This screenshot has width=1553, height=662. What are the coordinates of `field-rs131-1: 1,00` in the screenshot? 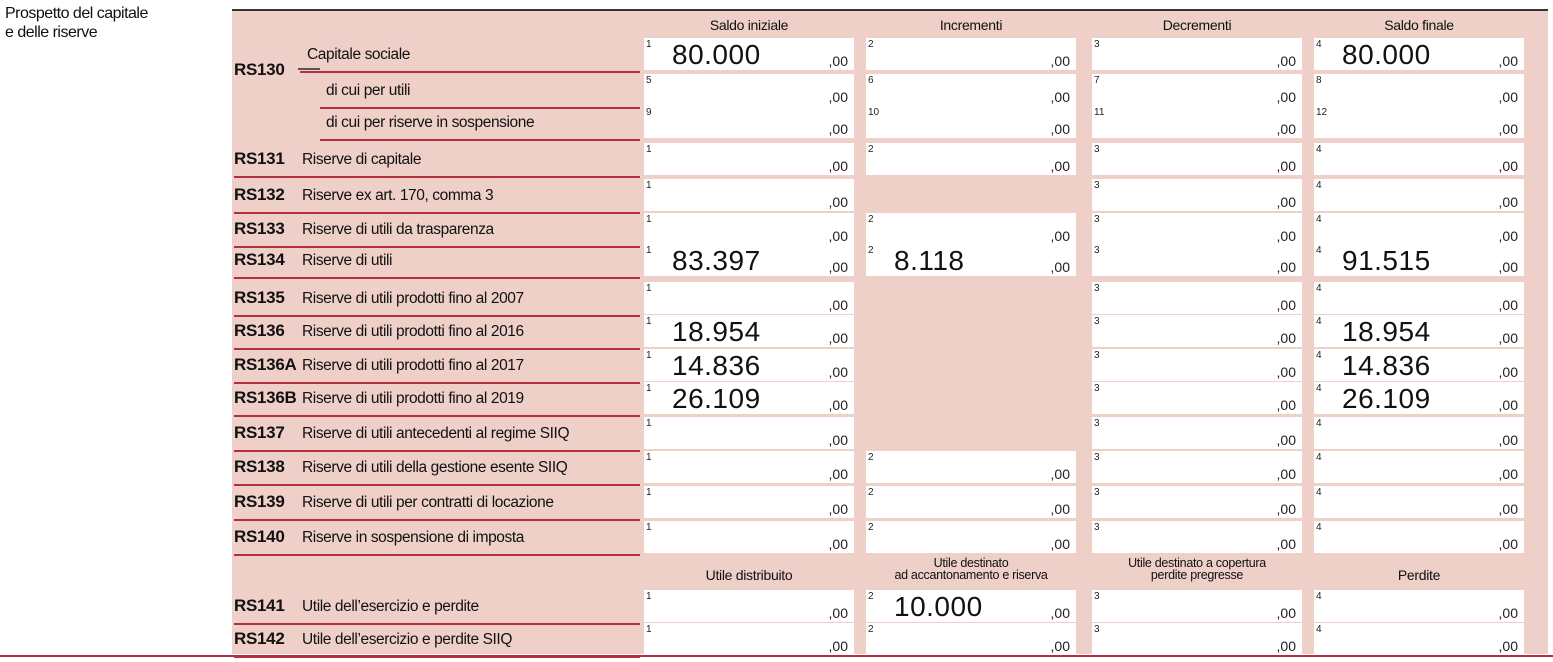 It's located at (749, 159).